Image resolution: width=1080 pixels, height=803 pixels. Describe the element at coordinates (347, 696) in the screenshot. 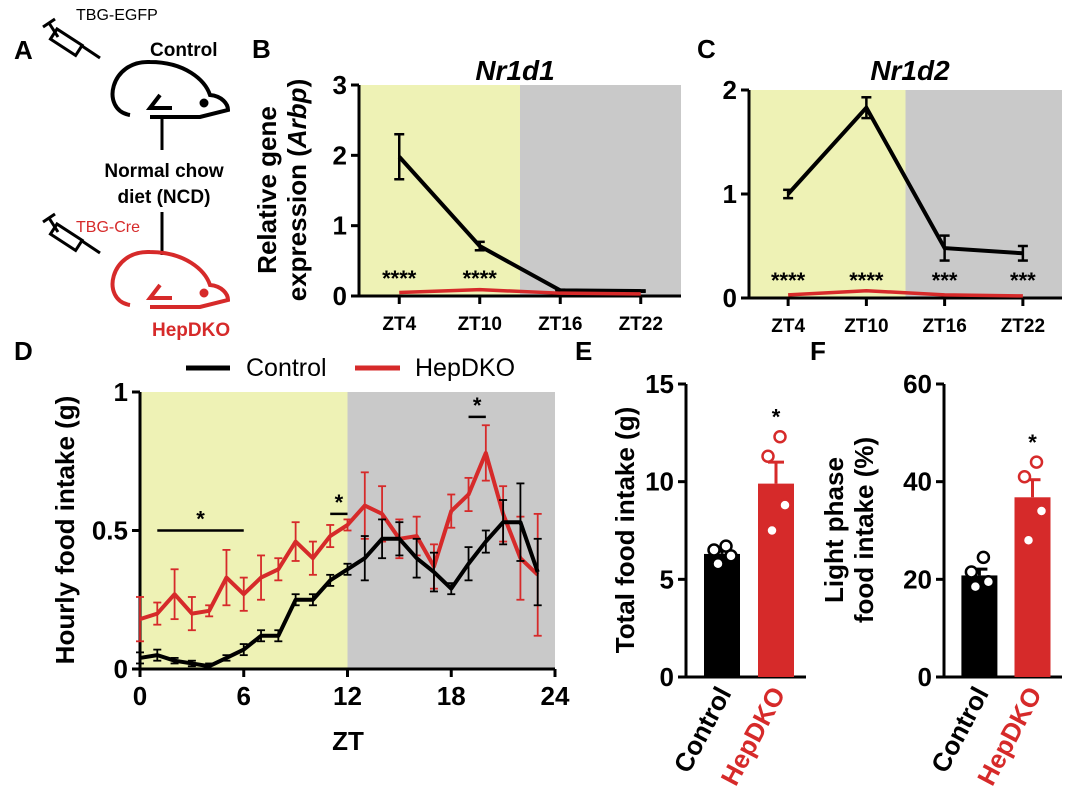

I see `x-tick-label: 12` at that location.